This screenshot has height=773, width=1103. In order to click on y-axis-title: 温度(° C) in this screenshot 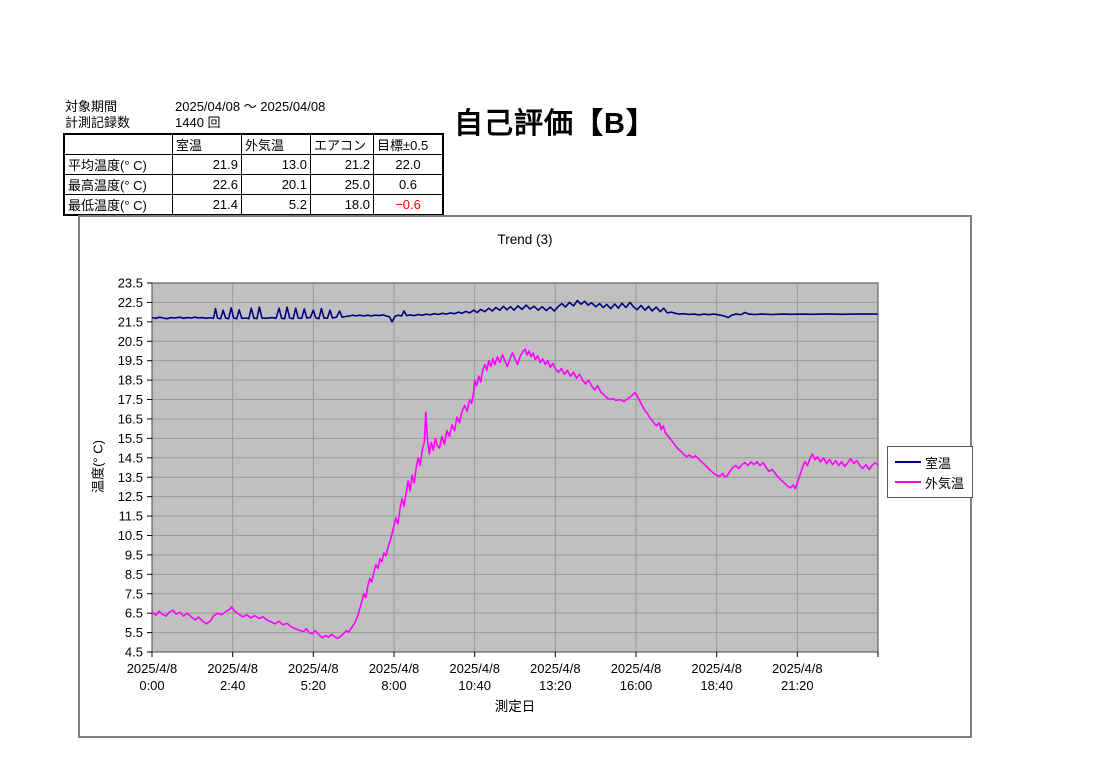, I will do `click(98, 466)`.